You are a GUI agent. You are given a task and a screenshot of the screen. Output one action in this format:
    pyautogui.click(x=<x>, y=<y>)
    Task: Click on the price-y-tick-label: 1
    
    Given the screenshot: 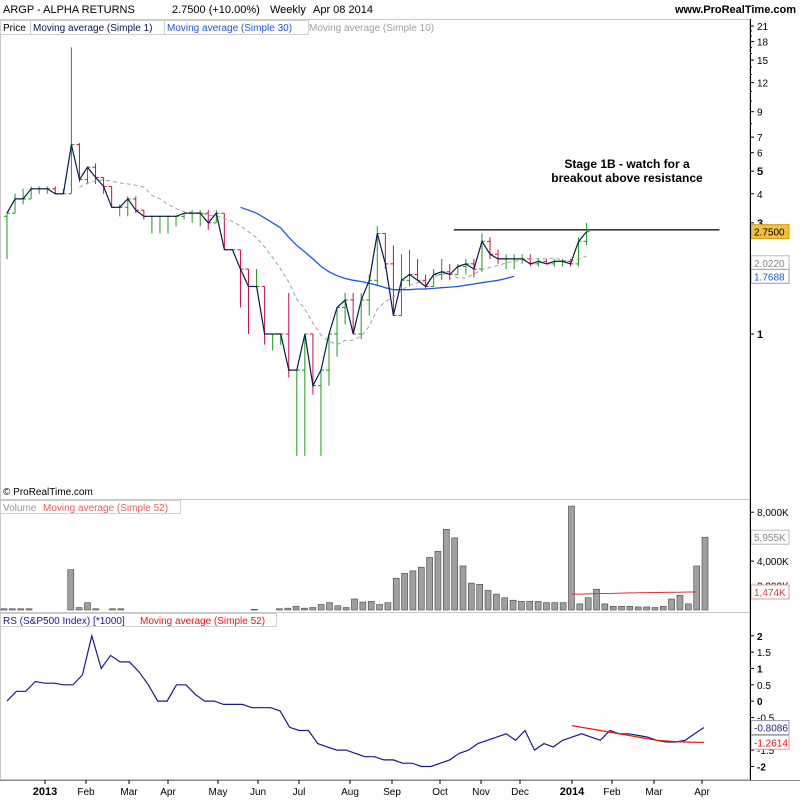 What is the action you would take?
    pyautogui.click(x=760, y=335)
    